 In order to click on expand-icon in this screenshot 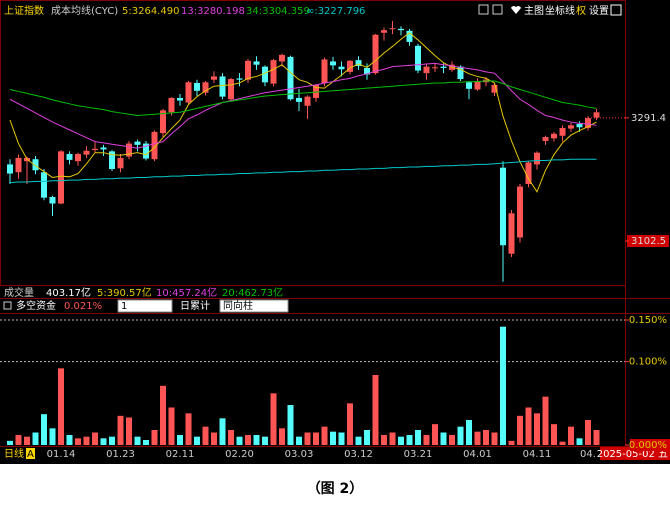, I will do `click(616, 10)`.